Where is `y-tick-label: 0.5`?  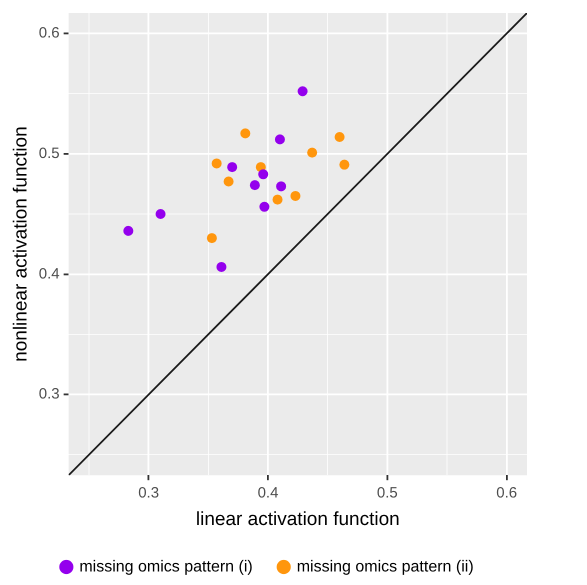
y-tick-label: 0.5 is located at coordinates (49, 153).